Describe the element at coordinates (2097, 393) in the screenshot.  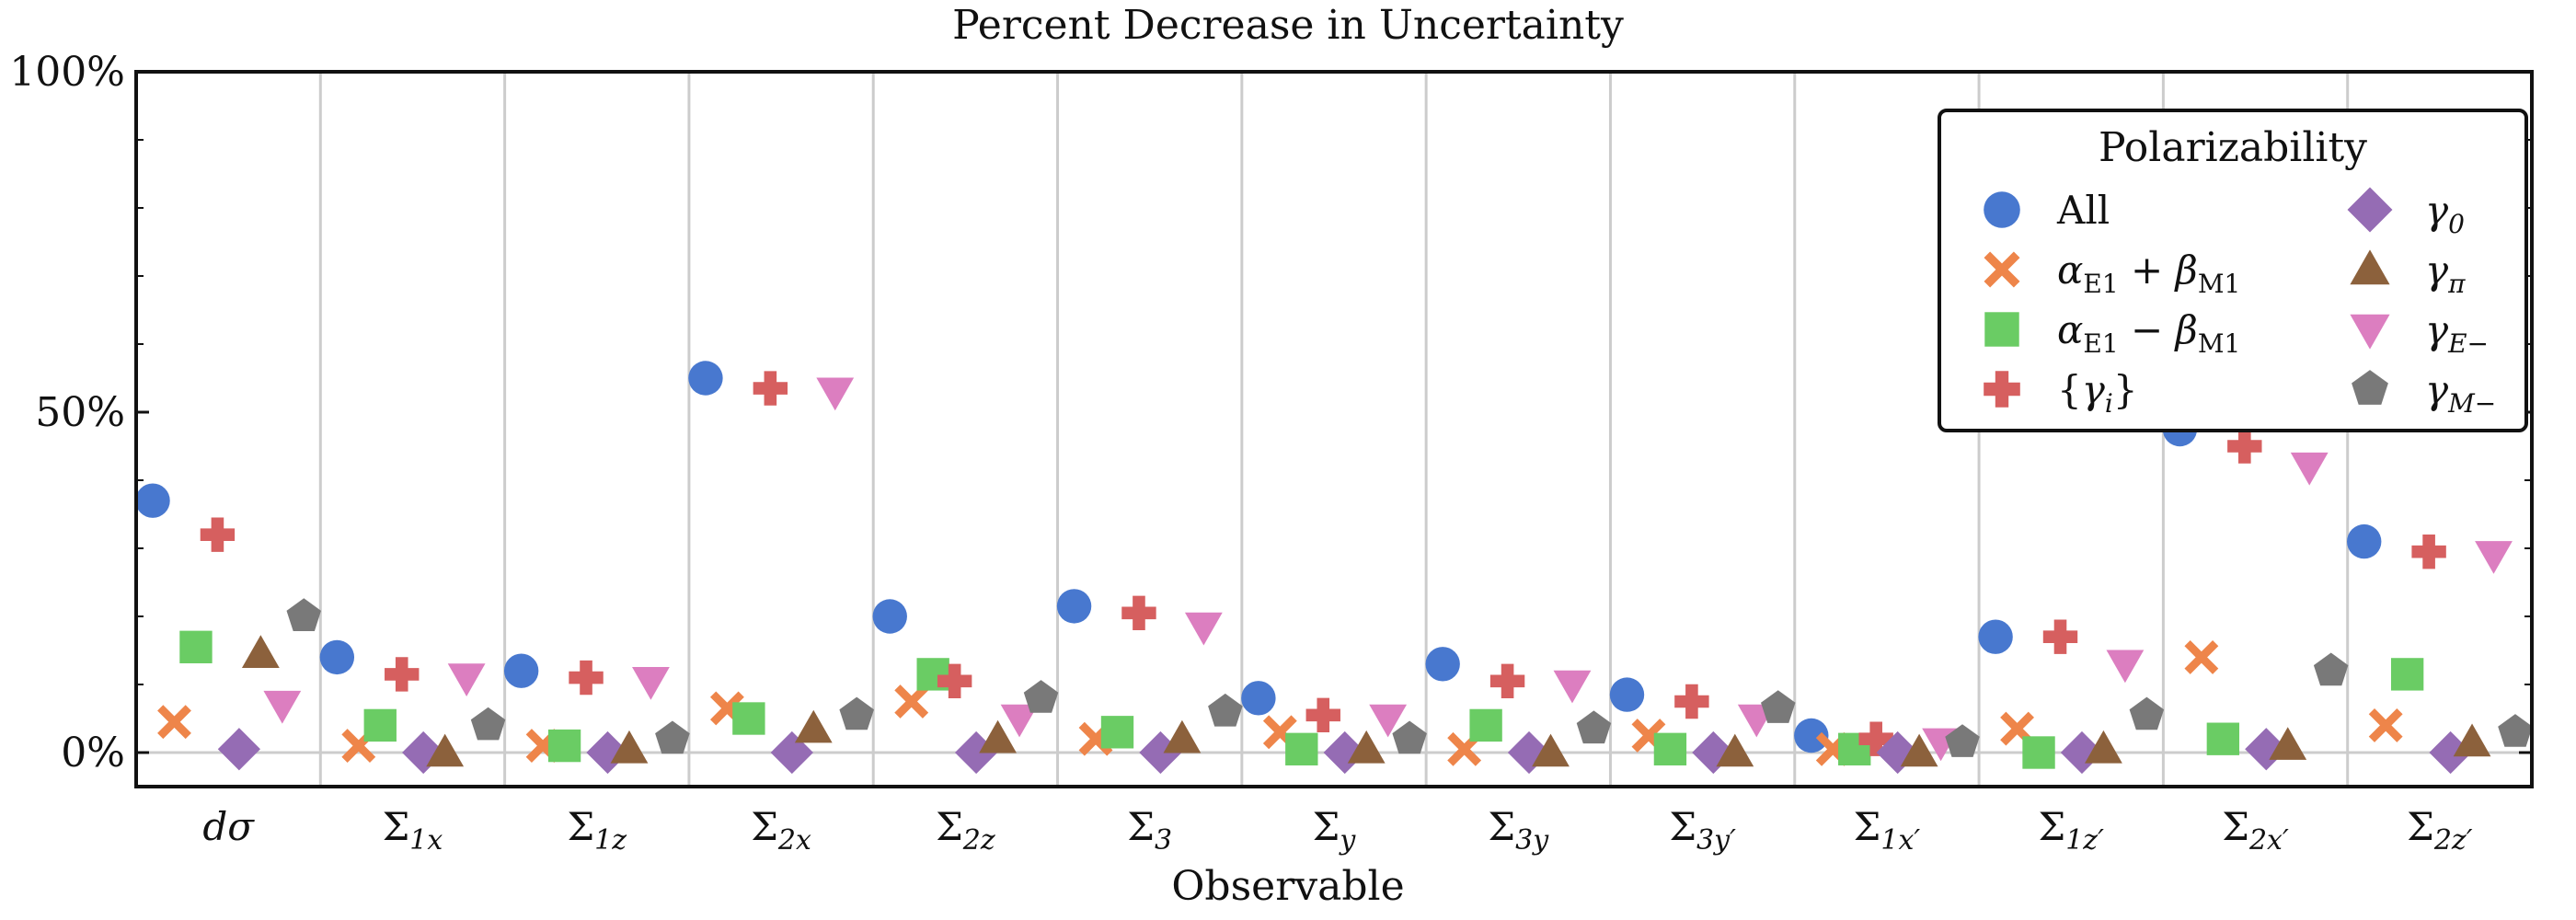
I see `legend-label: {γi}` at that location.